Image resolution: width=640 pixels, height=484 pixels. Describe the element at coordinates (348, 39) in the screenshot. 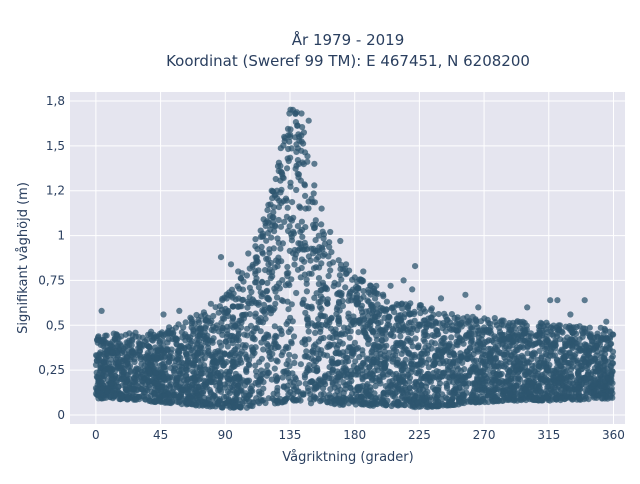

I see `chart-title-line-1: År 1979 - 2019` at that location.